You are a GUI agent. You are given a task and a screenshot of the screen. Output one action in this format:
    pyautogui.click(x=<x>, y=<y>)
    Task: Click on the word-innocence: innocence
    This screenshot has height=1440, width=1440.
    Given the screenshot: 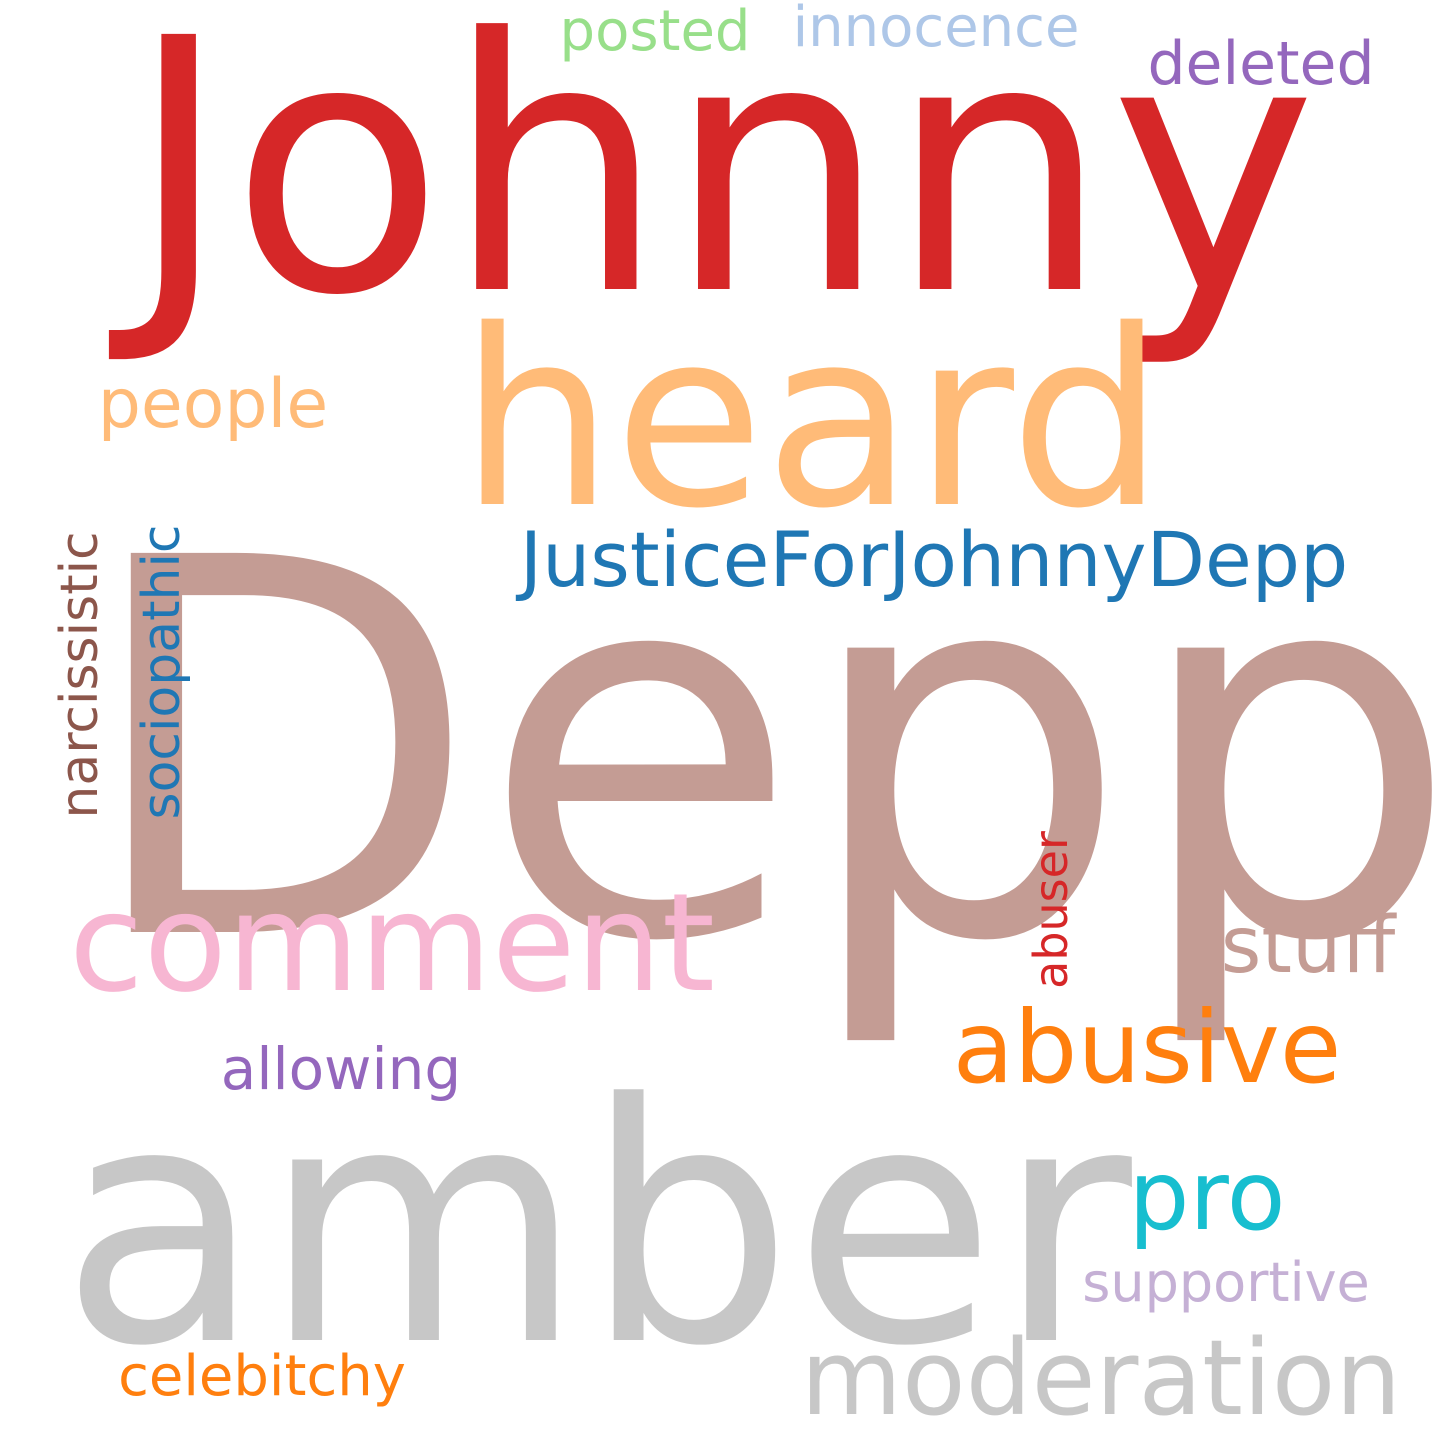 What is the action you would take?
    pyautogui.click(x=936, y=30)
    